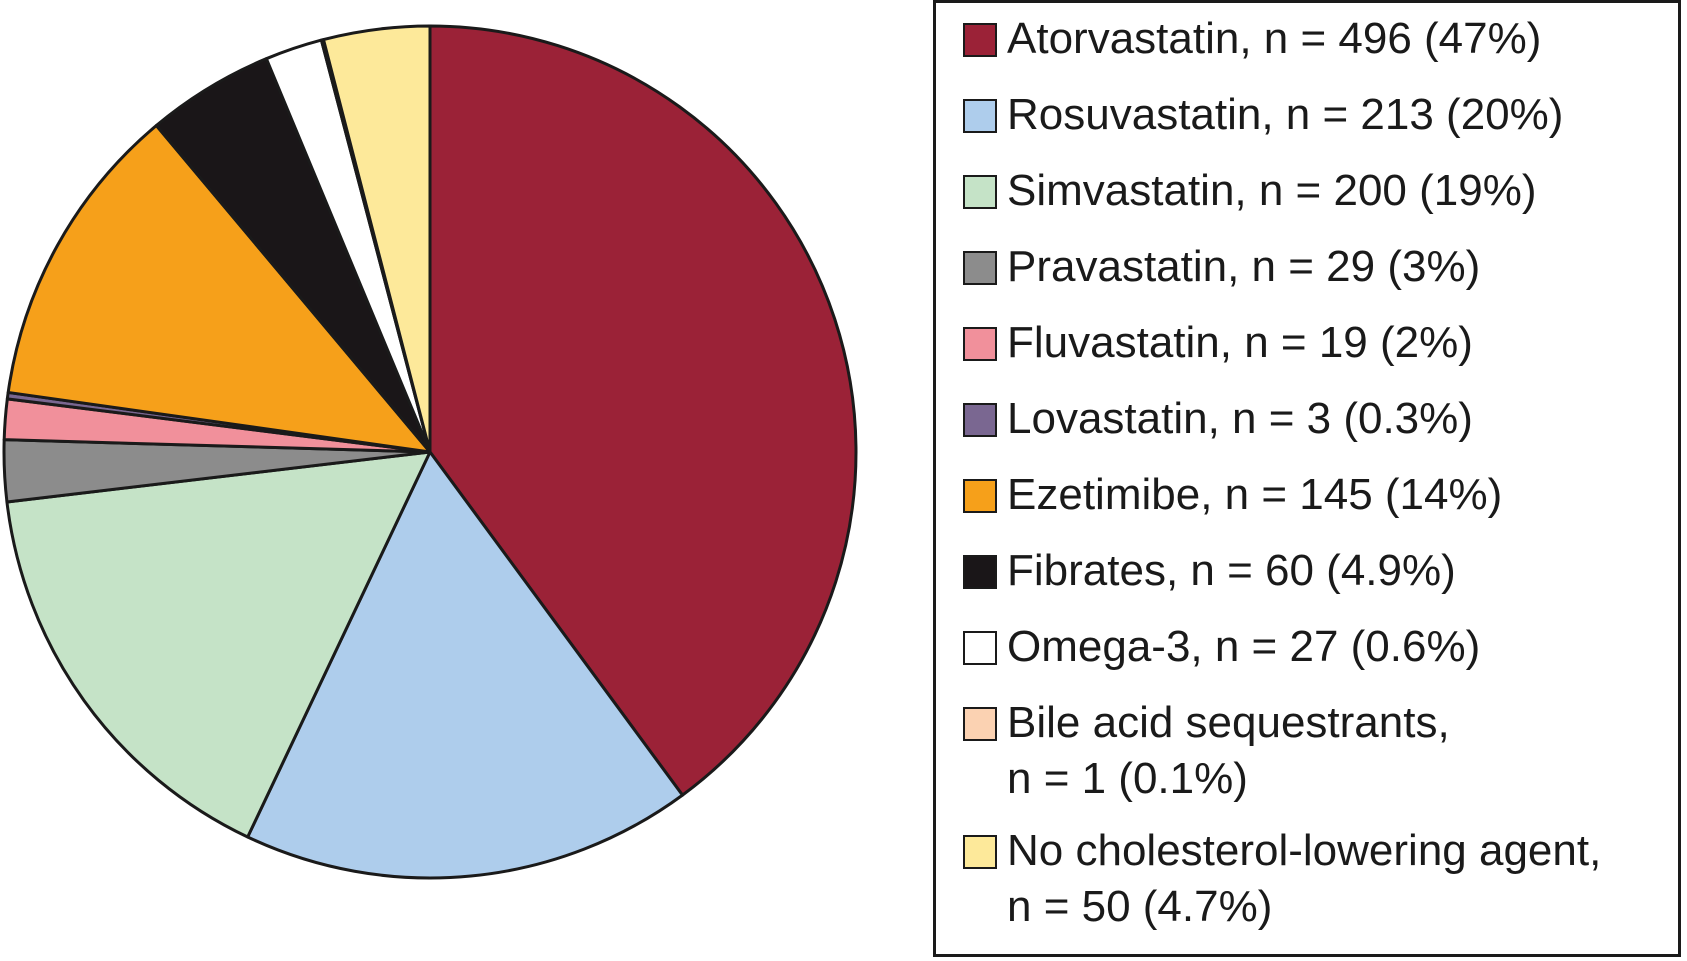 This screenshot has width=1687, height=961. I want to click on pie-slice-rosuvastatin, so click(465, 665).